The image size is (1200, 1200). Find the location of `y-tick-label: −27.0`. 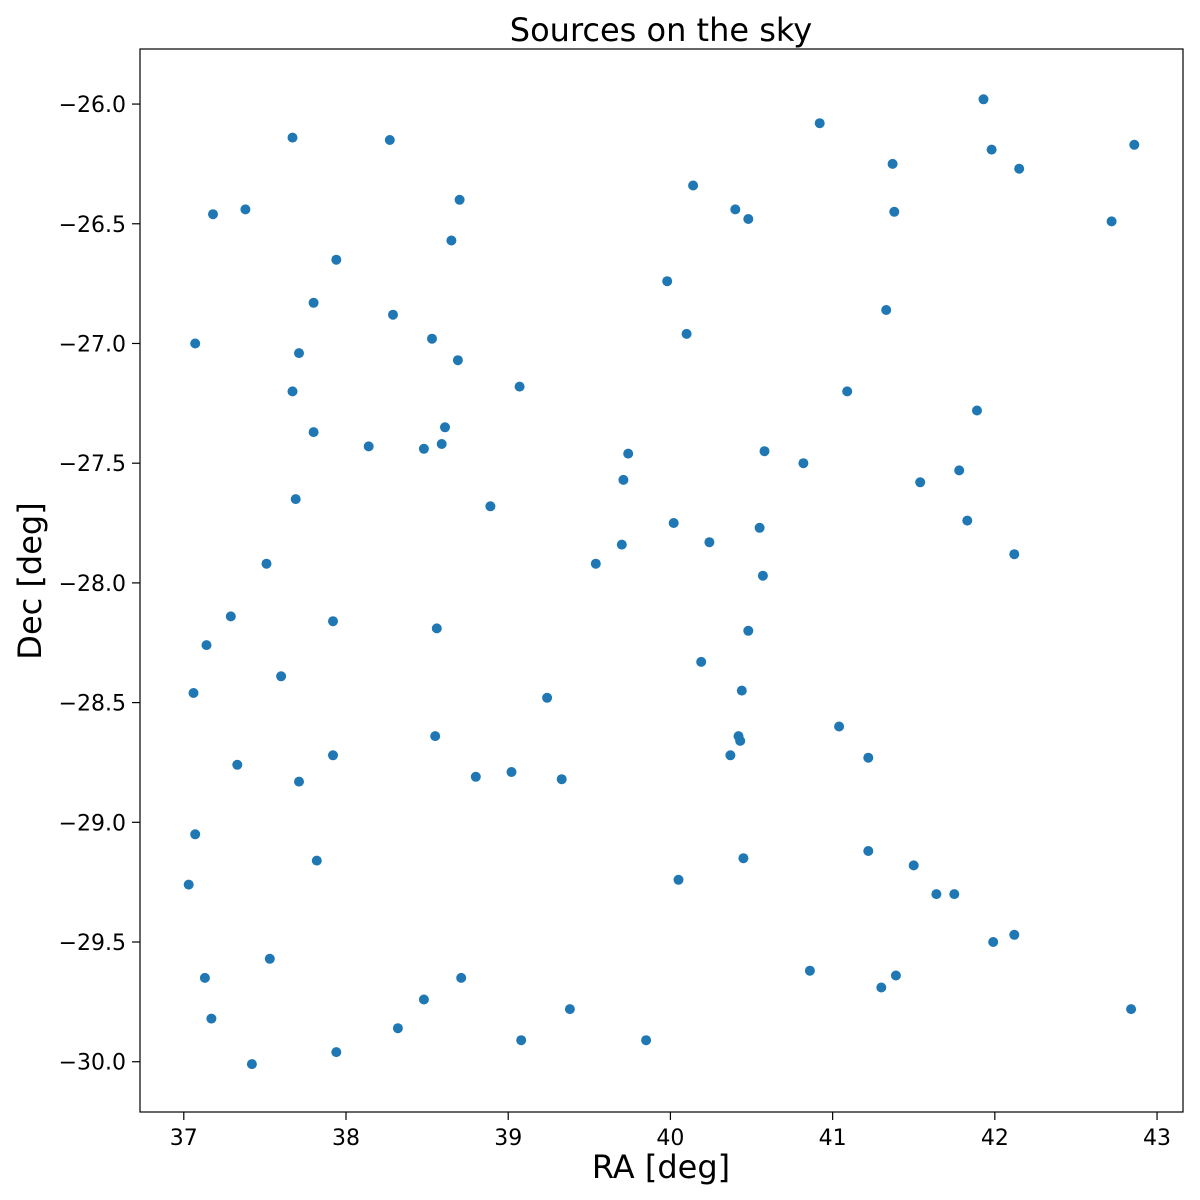

y-tick-label: −27.0 is located at coordinates (92, 344).